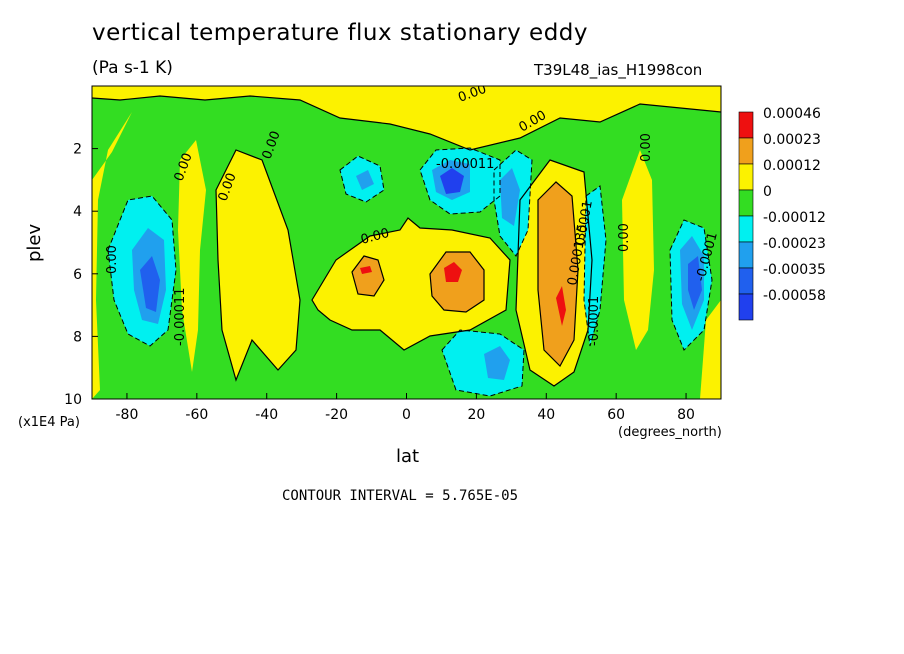 Image resolution: width=904 pixels, height=654 pixels. I want to click on contour-neg-nh-upper, so click(513, 203).